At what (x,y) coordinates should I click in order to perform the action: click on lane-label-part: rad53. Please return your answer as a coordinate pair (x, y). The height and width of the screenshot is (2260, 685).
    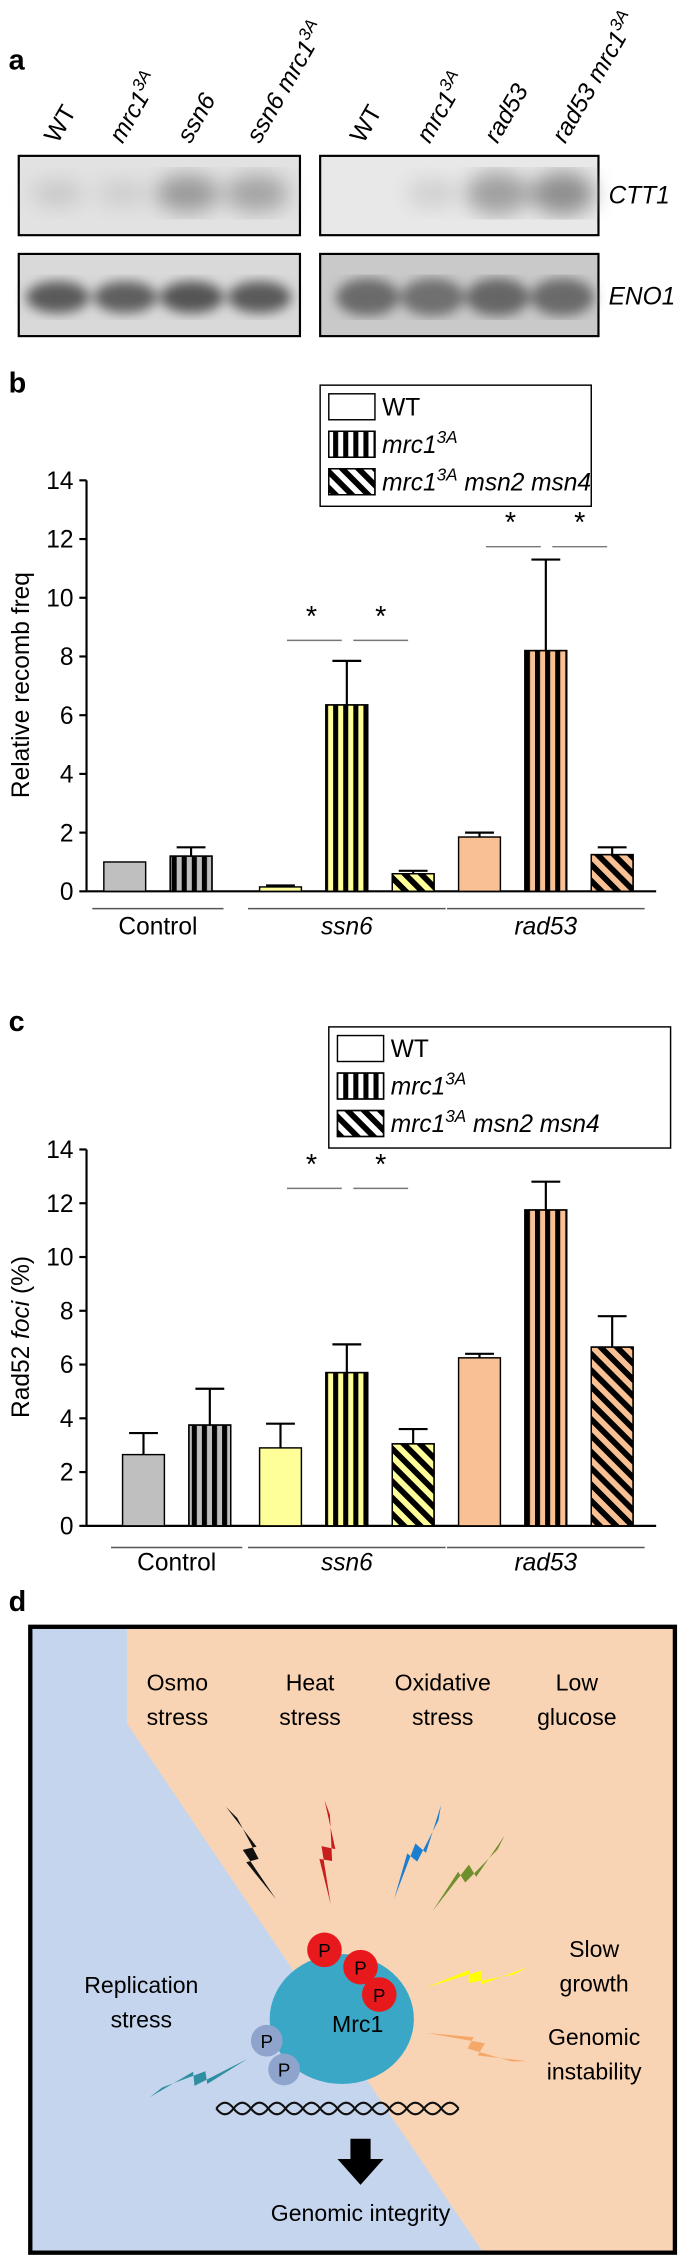
    Looking at the image, I should click on (506, 113).